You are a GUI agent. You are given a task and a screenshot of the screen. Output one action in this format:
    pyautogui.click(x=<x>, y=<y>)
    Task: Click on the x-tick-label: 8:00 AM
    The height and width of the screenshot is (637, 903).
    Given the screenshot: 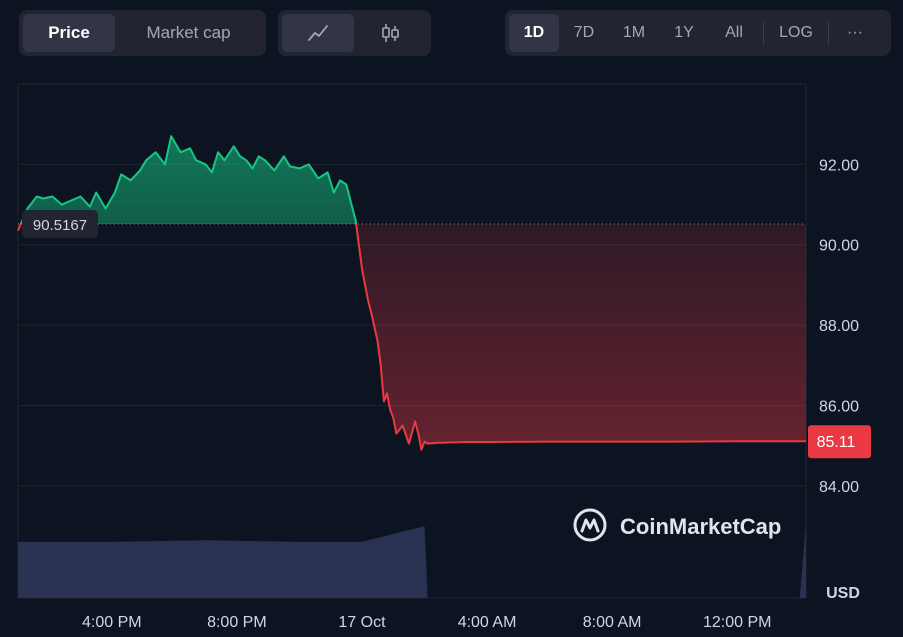 What is the action you would take?
    pyautogui.click(x=612, y=622)
    